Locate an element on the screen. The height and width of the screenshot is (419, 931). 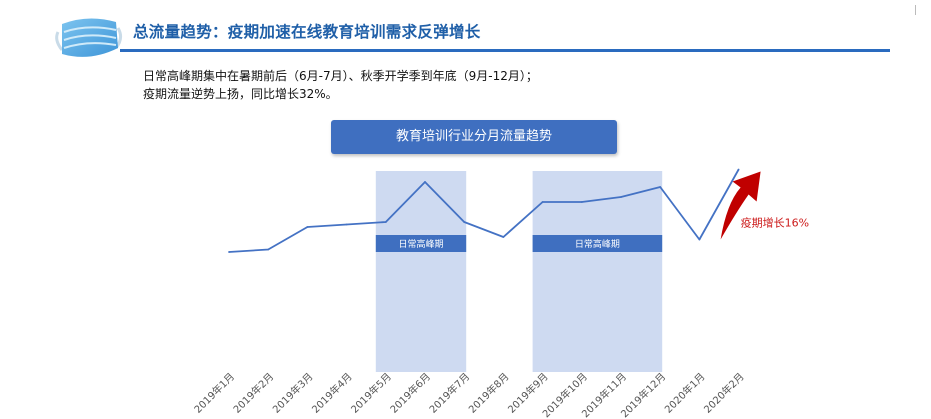
description-line-1: 日常高峰期集中在暑期前后（6月-7月）、秋季开学季到年底（9月-12月）； is located at coordinates (340, 76).